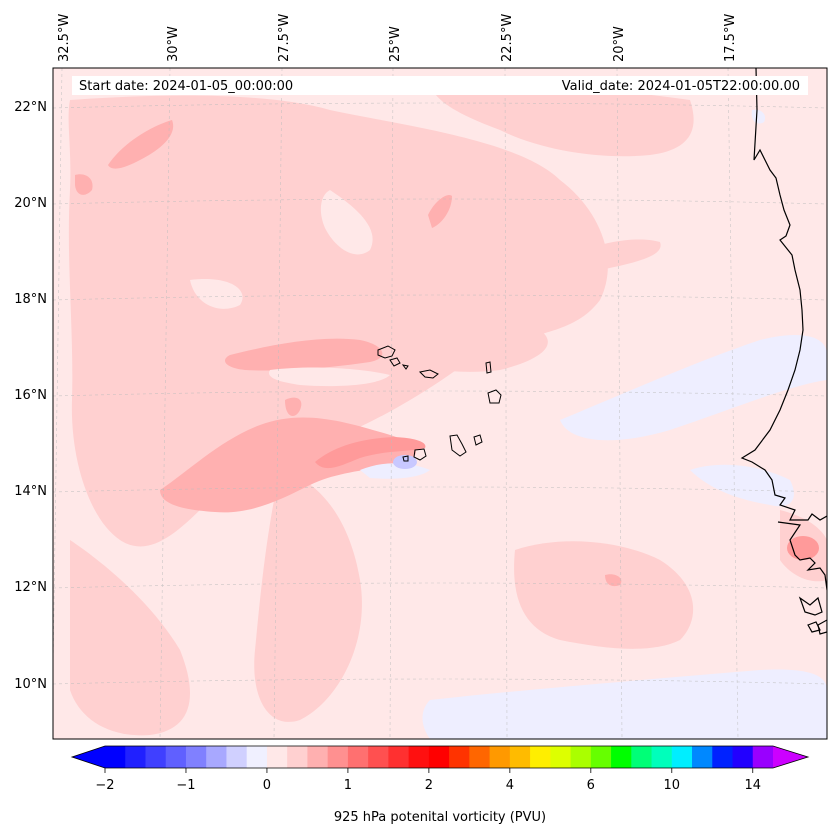 This screenshot has width=837, height=836. Describe the element at coordinates (348, 785) in the screenshot. I see `colorbar-tick-label: 1` at that location.